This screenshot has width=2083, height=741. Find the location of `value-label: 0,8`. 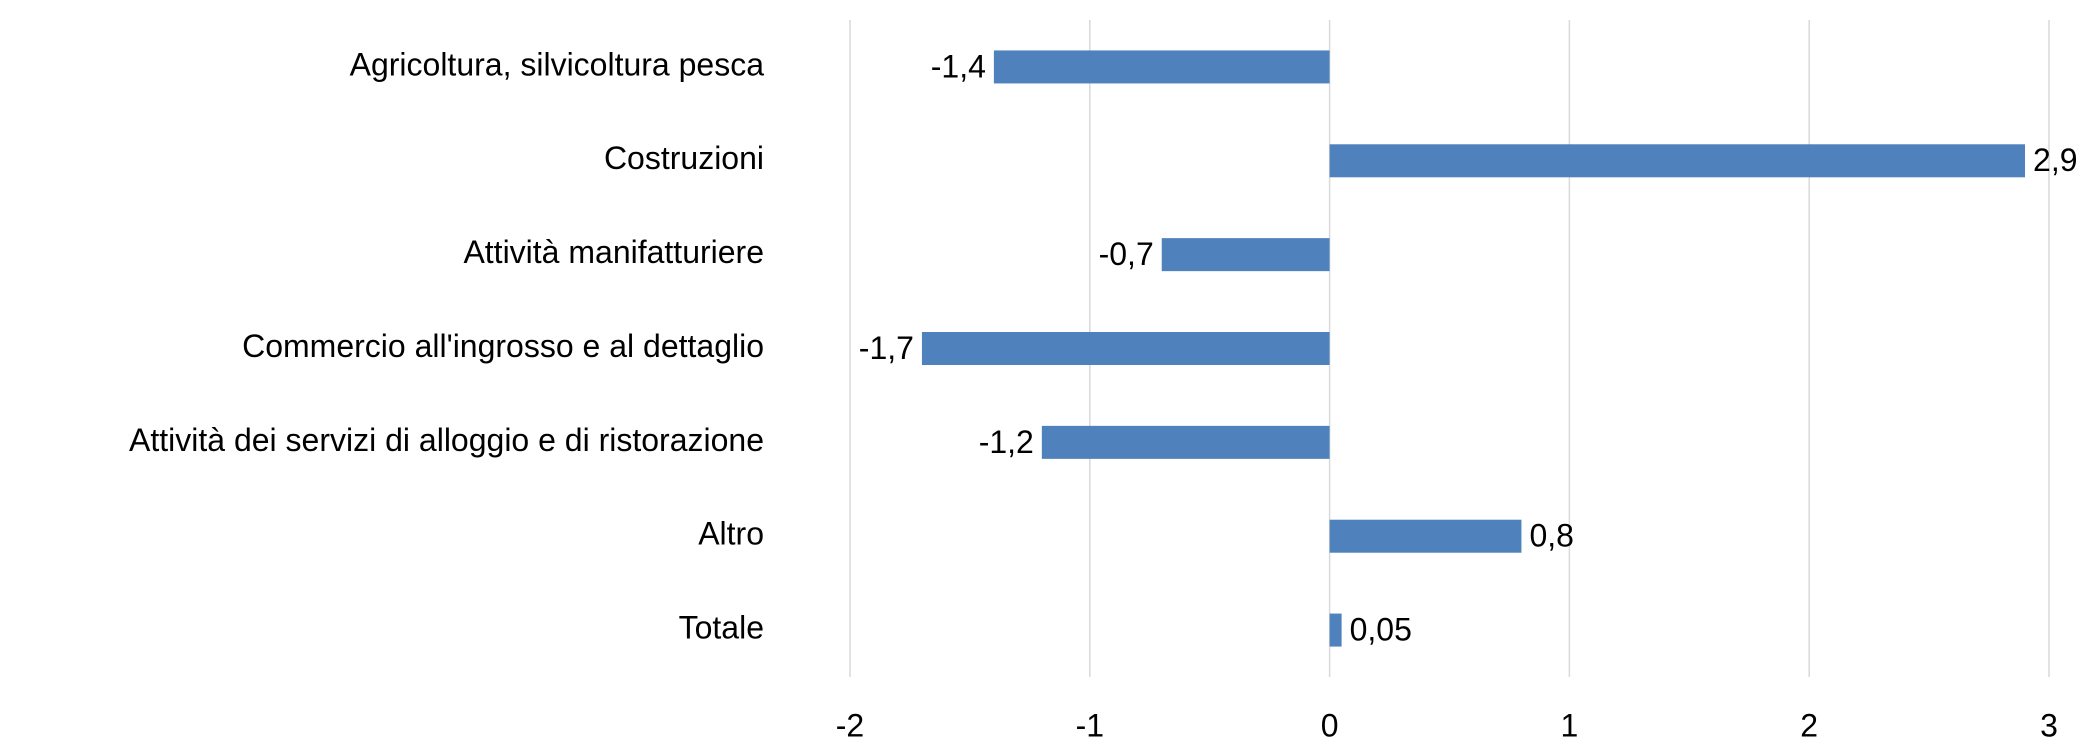

value-label: 0,8 is located at coordinates (1551, 536).